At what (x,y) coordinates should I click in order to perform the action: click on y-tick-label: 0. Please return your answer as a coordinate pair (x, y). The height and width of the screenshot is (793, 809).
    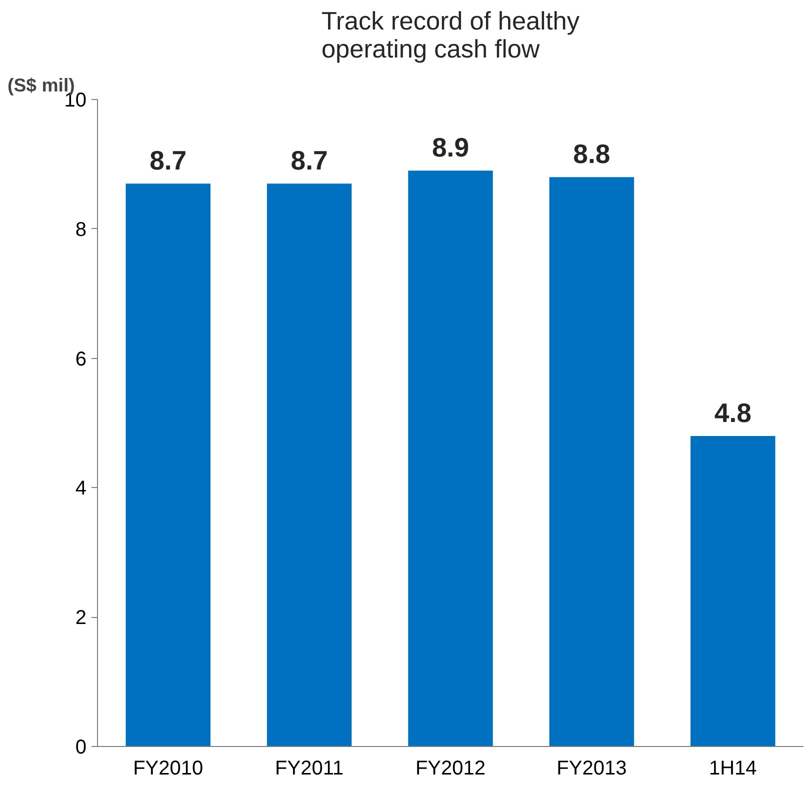
    Looking at the image, I should click on (80, 747).